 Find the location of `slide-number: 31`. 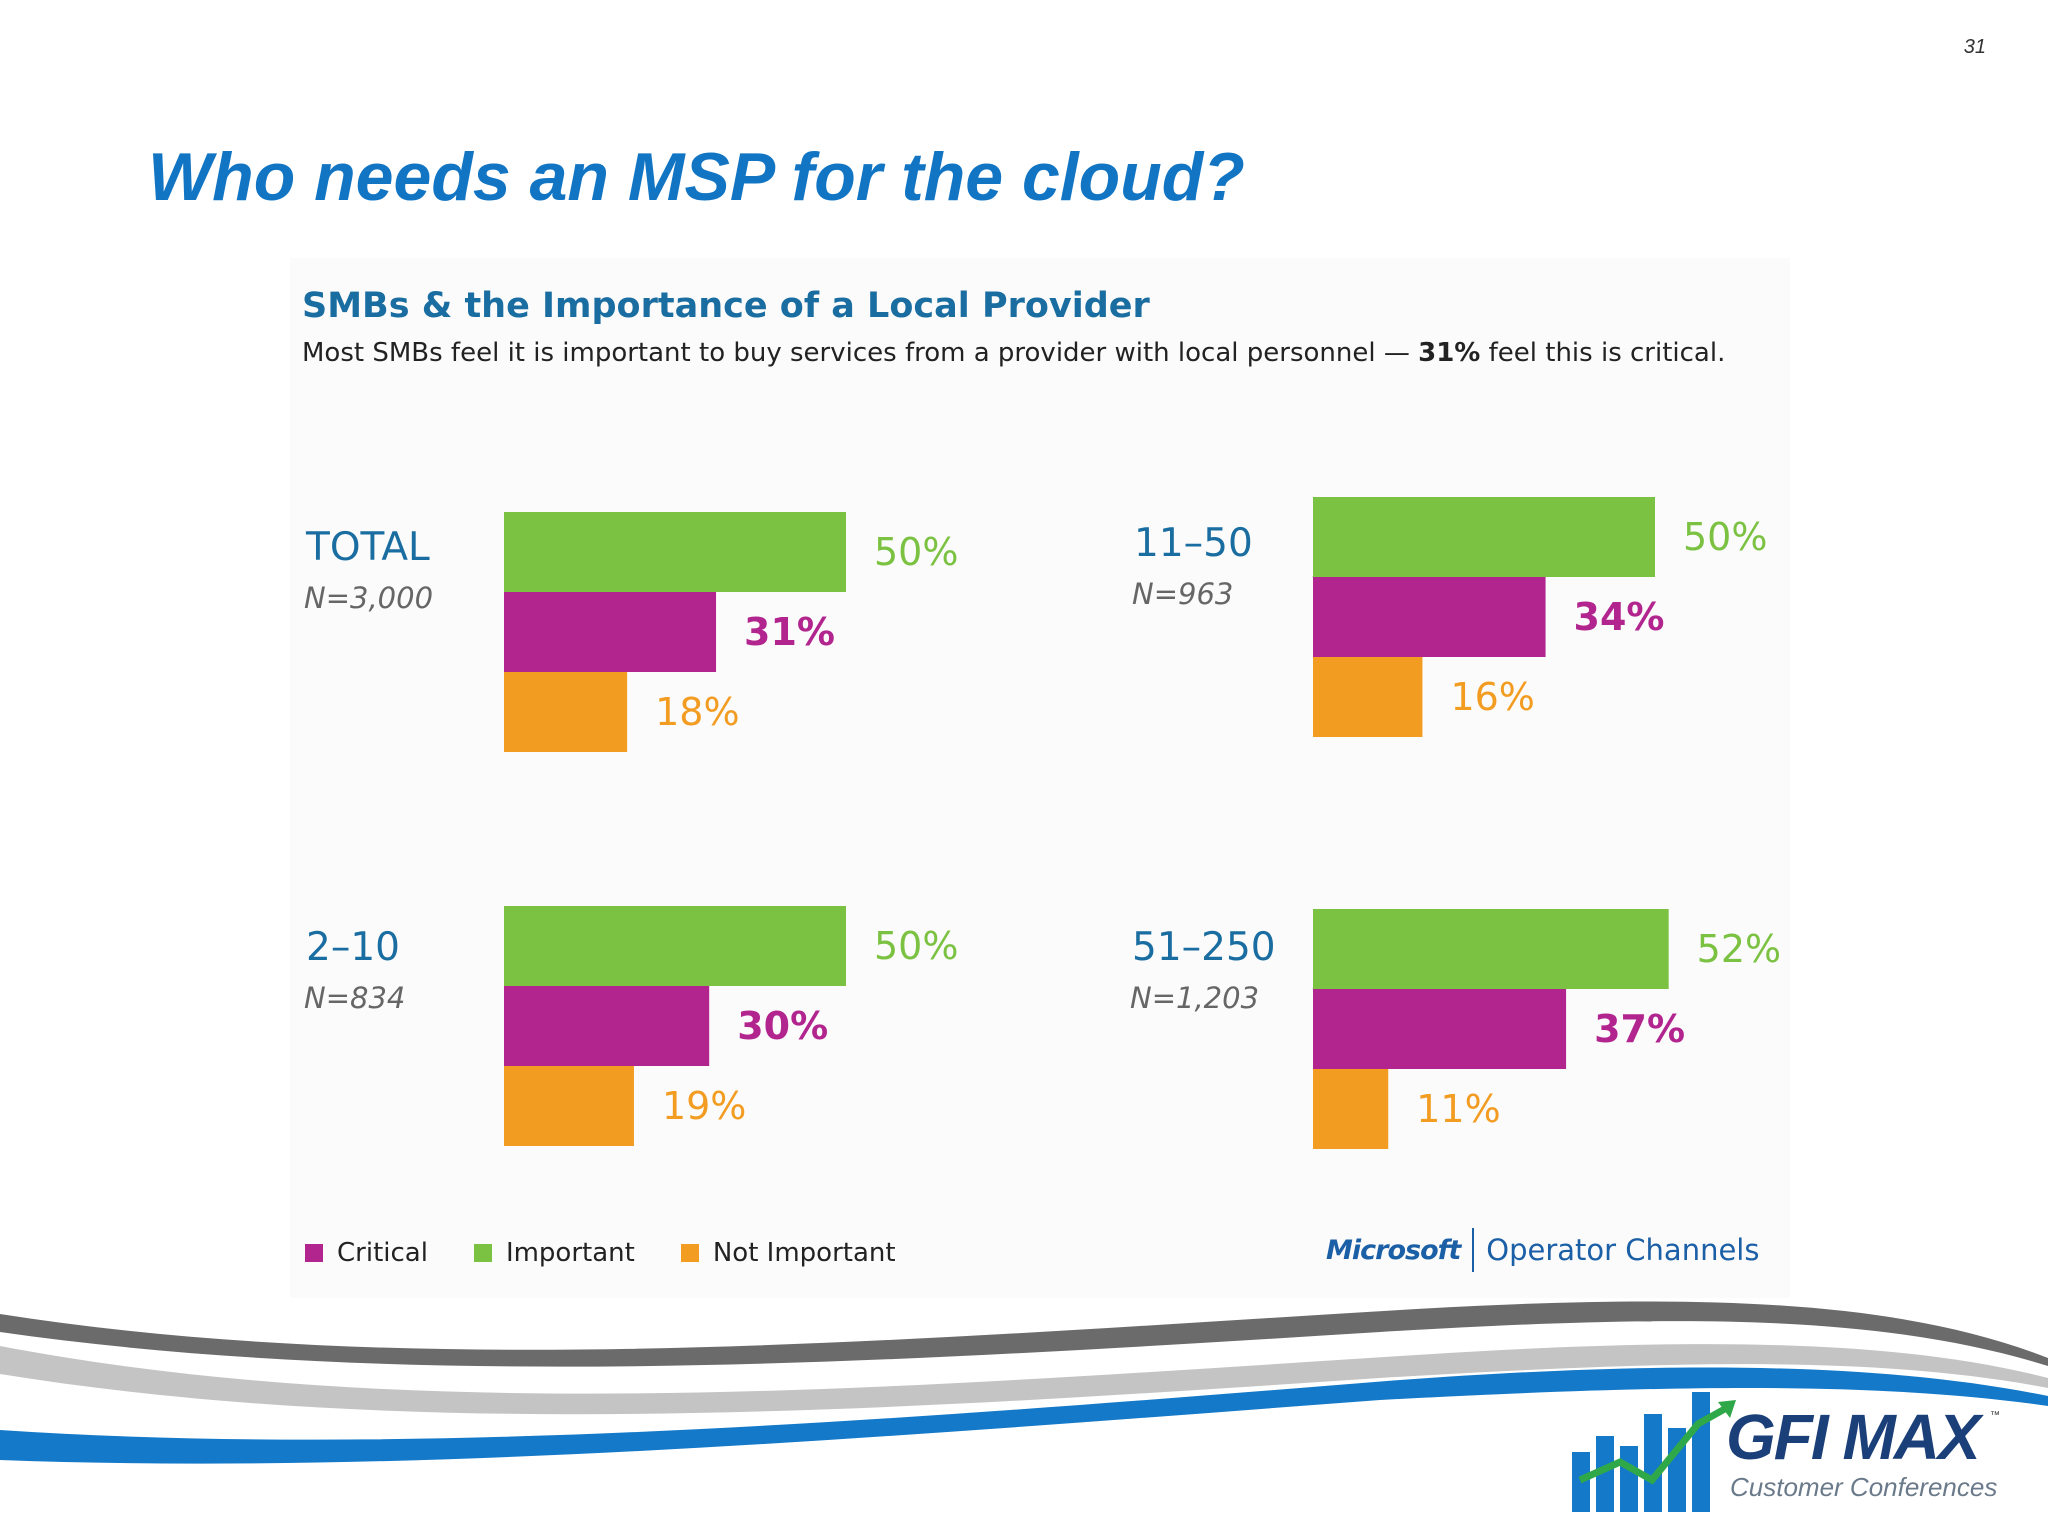

slide-number: 31 is located at coordinates (1974, 47).